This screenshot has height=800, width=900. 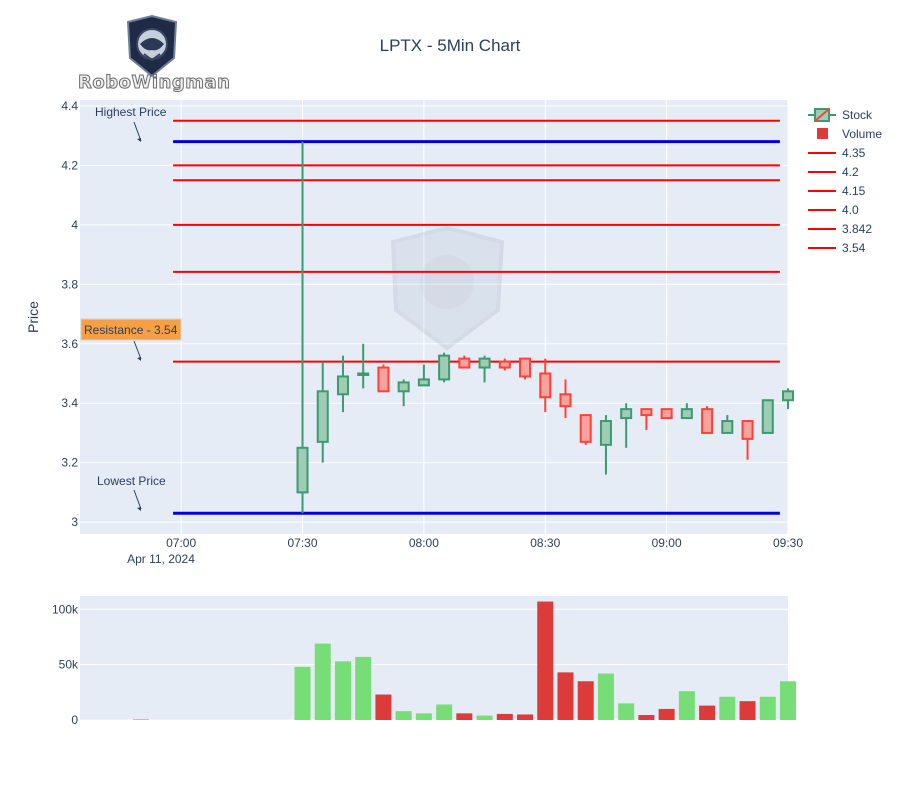 What do you see at coordinates (131, 123) in the screenshot?
I see `annotation-highest: Highest Price` at bounding box center [131, 123].